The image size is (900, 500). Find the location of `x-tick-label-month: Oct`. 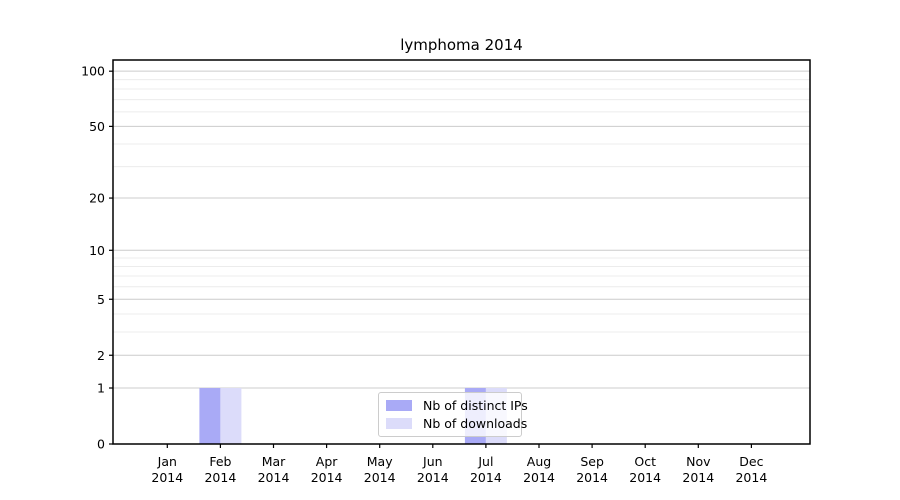

x-tick-label-month: Oct is located at coordinates (645, 461).